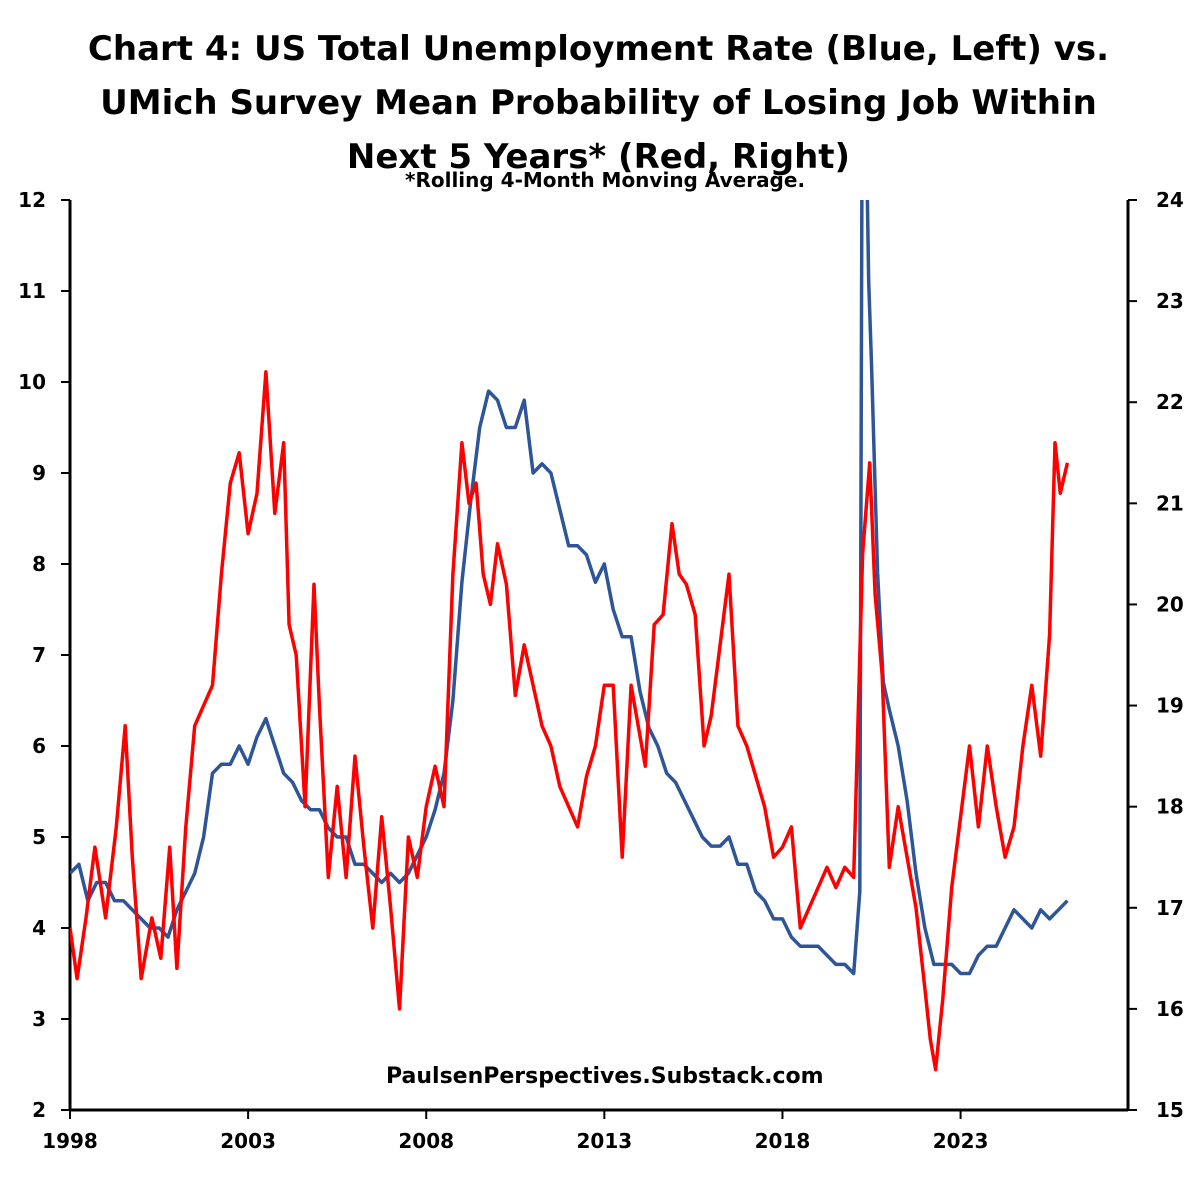 This screenshot has height=1179, width=1197. I want to click on right-tick-label: 15, so click(1170, 1110).